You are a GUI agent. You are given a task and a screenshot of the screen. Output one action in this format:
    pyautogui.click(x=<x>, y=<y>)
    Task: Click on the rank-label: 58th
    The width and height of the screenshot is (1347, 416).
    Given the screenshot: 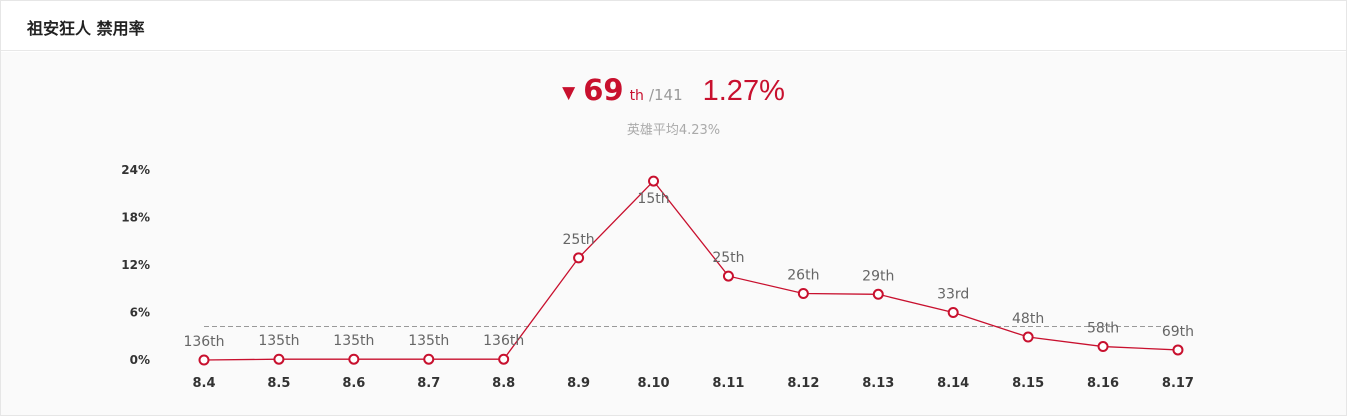 What is the action you would take?
    pyautogui.click(x=1103, y=329)
    